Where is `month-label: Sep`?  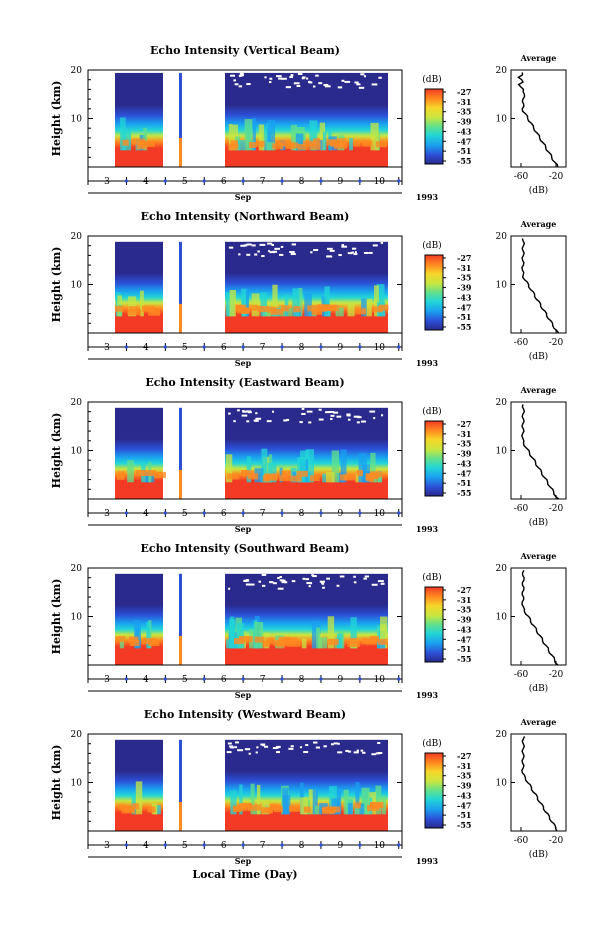 month-label: Sep is located at coordinates (243, 363).